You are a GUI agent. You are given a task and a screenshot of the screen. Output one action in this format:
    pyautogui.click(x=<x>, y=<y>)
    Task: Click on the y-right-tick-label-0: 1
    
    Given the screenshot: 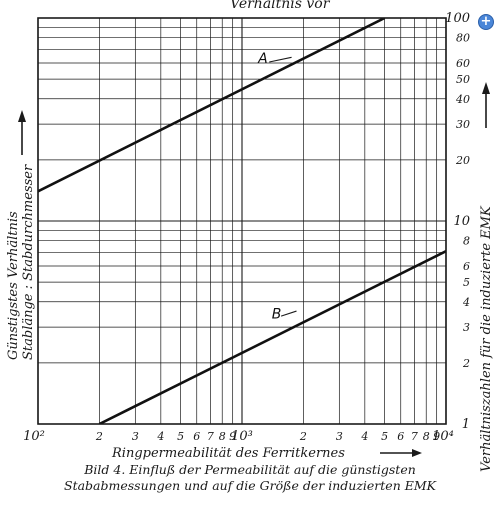 What is the action you would take?
    pyautogui.click(x=466, y=424)
    